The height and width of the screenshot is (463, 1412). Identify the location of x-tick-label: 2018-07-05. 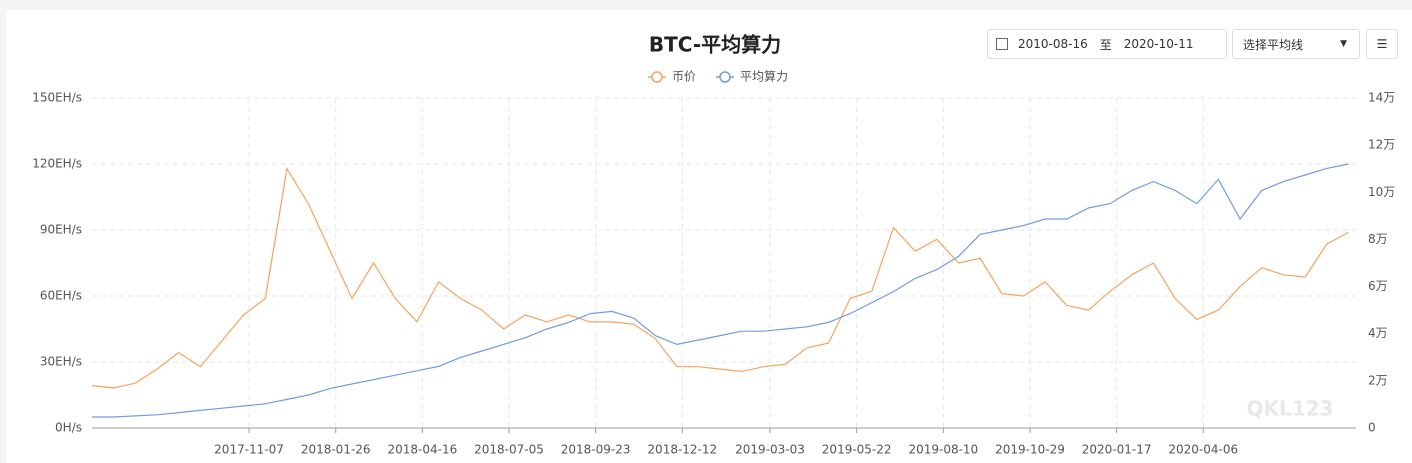
(509, 450).